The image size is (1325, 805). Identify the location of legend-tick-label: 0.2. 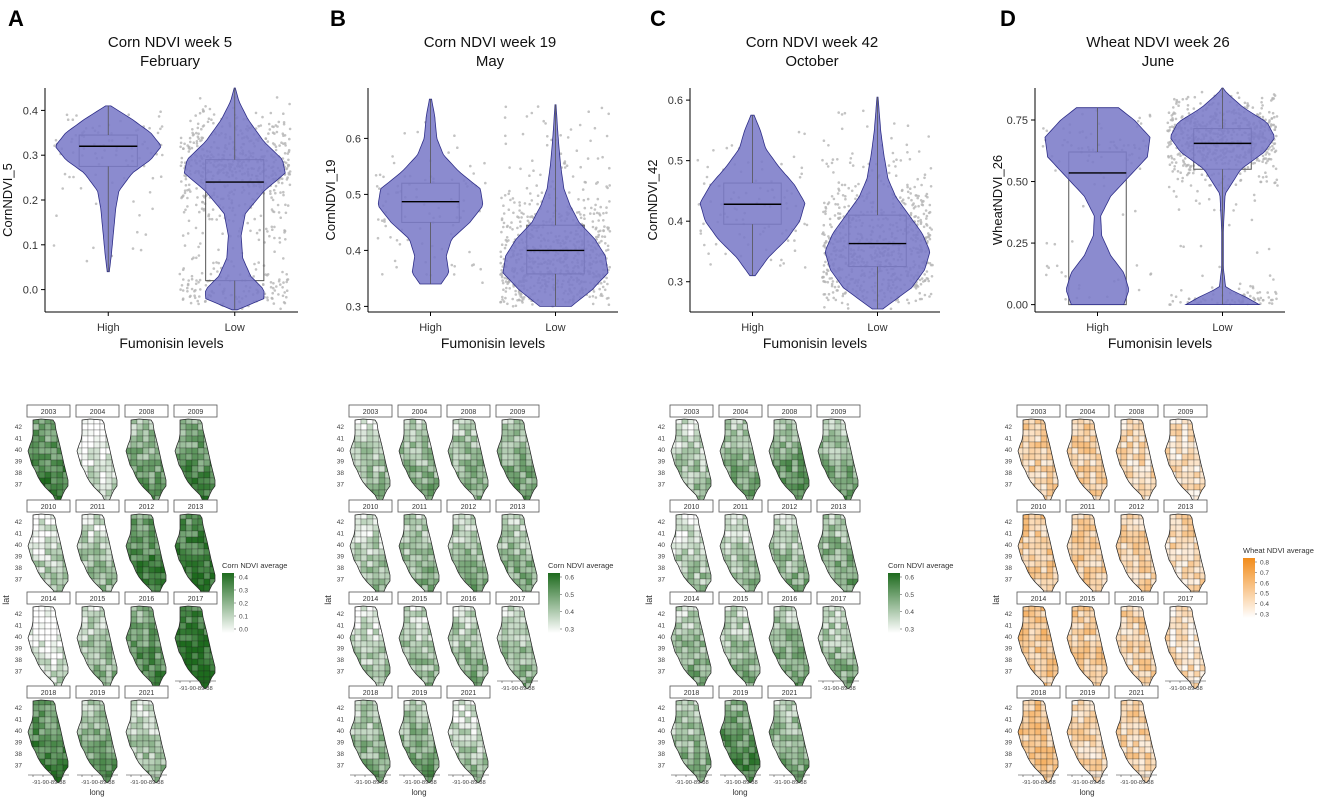
(243, 604).